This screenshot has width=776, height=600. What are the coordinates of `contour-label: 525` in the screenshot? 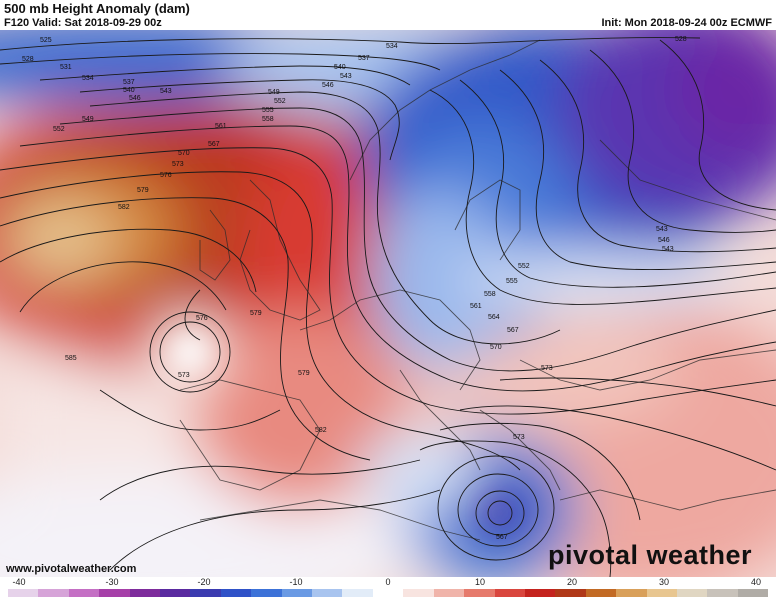 It's located at (46, 40).